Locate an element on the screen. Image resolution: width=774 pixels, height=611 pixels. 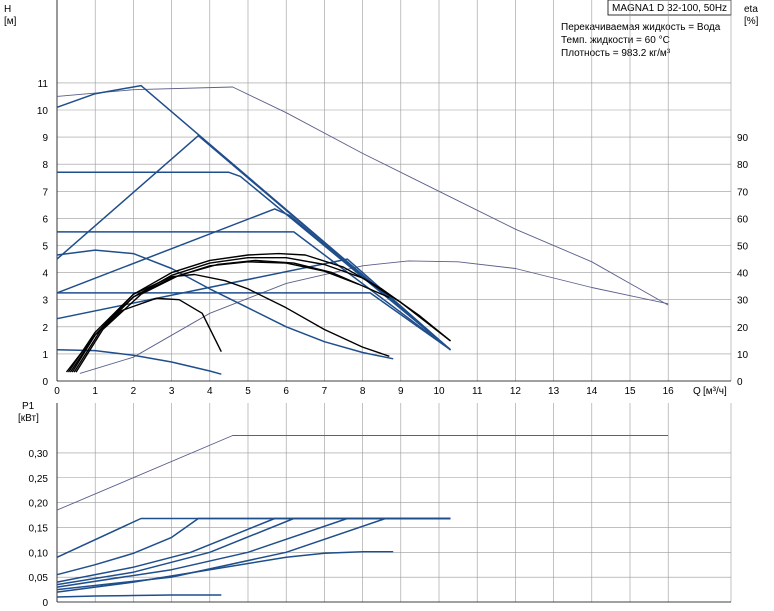
head-tick-0: 0 is located at coordinates (45, 382).